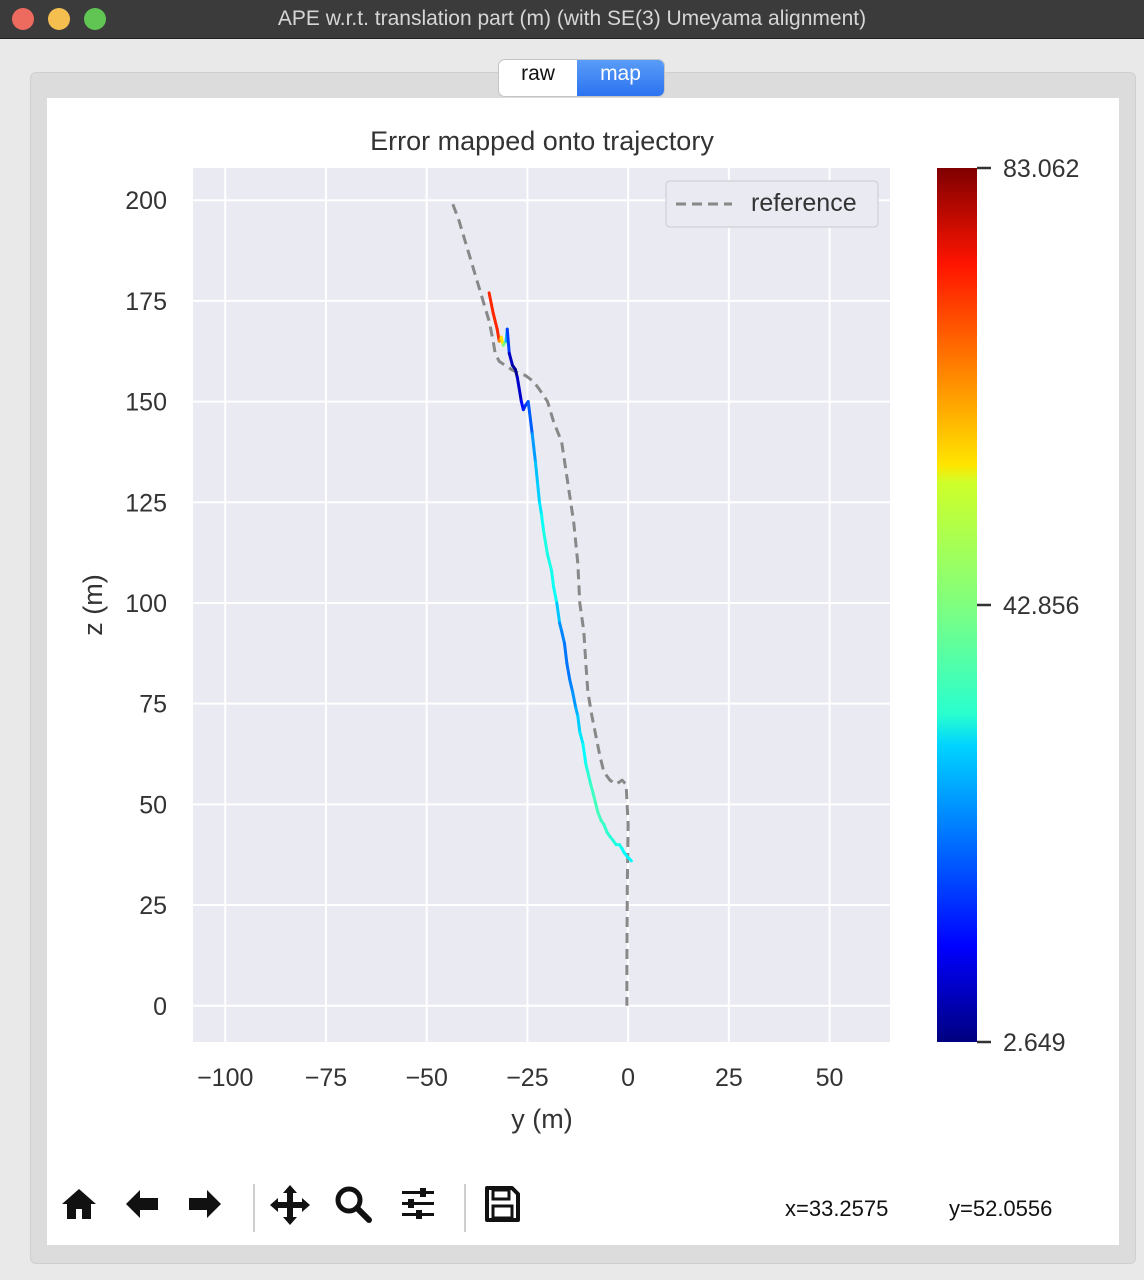  I want to click on tab-raw: raw, so click(538, 78).